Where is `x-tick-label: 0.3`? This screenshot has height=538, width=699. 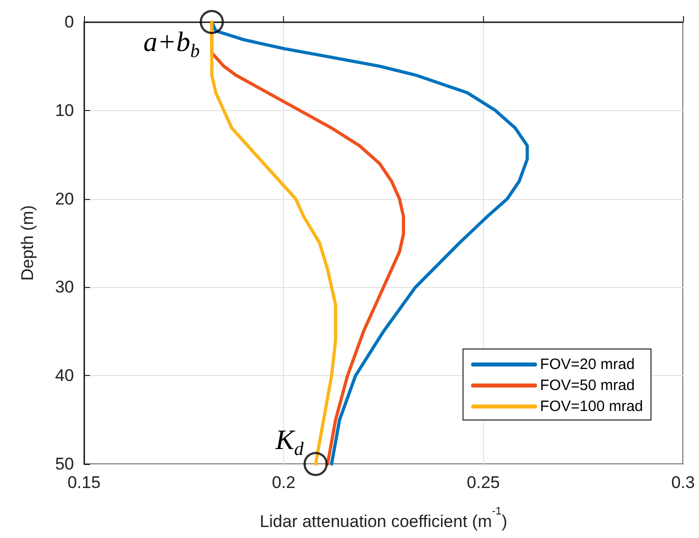 x-tick-label: 0.3 is located at coordinates (683, 482).